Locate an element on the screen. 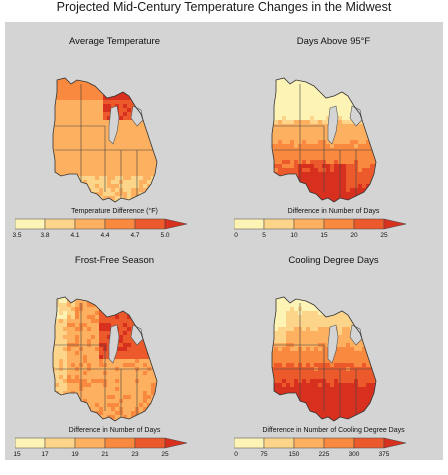  legend-tick-label: 10 is located at coordinates (294, 235).